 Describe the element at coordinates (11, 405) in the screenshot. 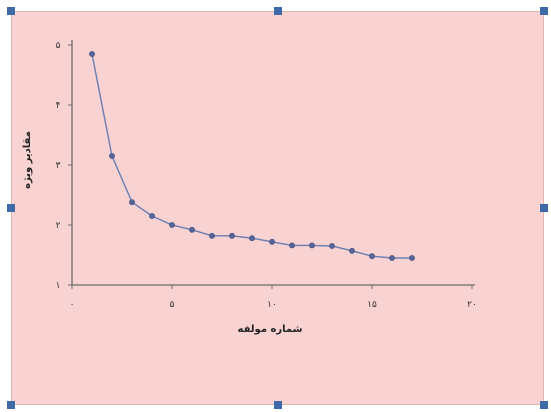

I see `resize-handle-bottom-left` at that location.